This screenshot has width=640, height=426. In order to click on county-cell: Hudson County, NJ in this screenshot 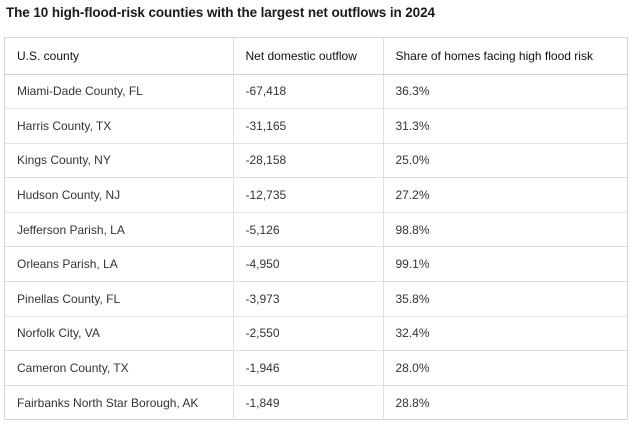, I will do `click(119, 195)`.